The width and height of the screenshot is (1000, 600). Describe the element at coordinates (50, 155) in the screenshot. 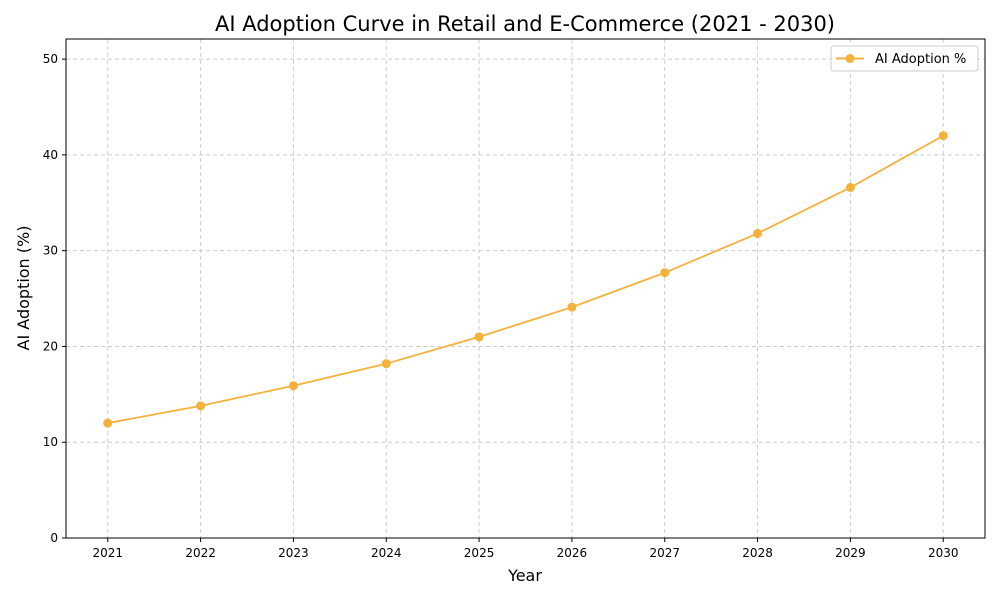

I see `y-tick-label: 40` at that location.